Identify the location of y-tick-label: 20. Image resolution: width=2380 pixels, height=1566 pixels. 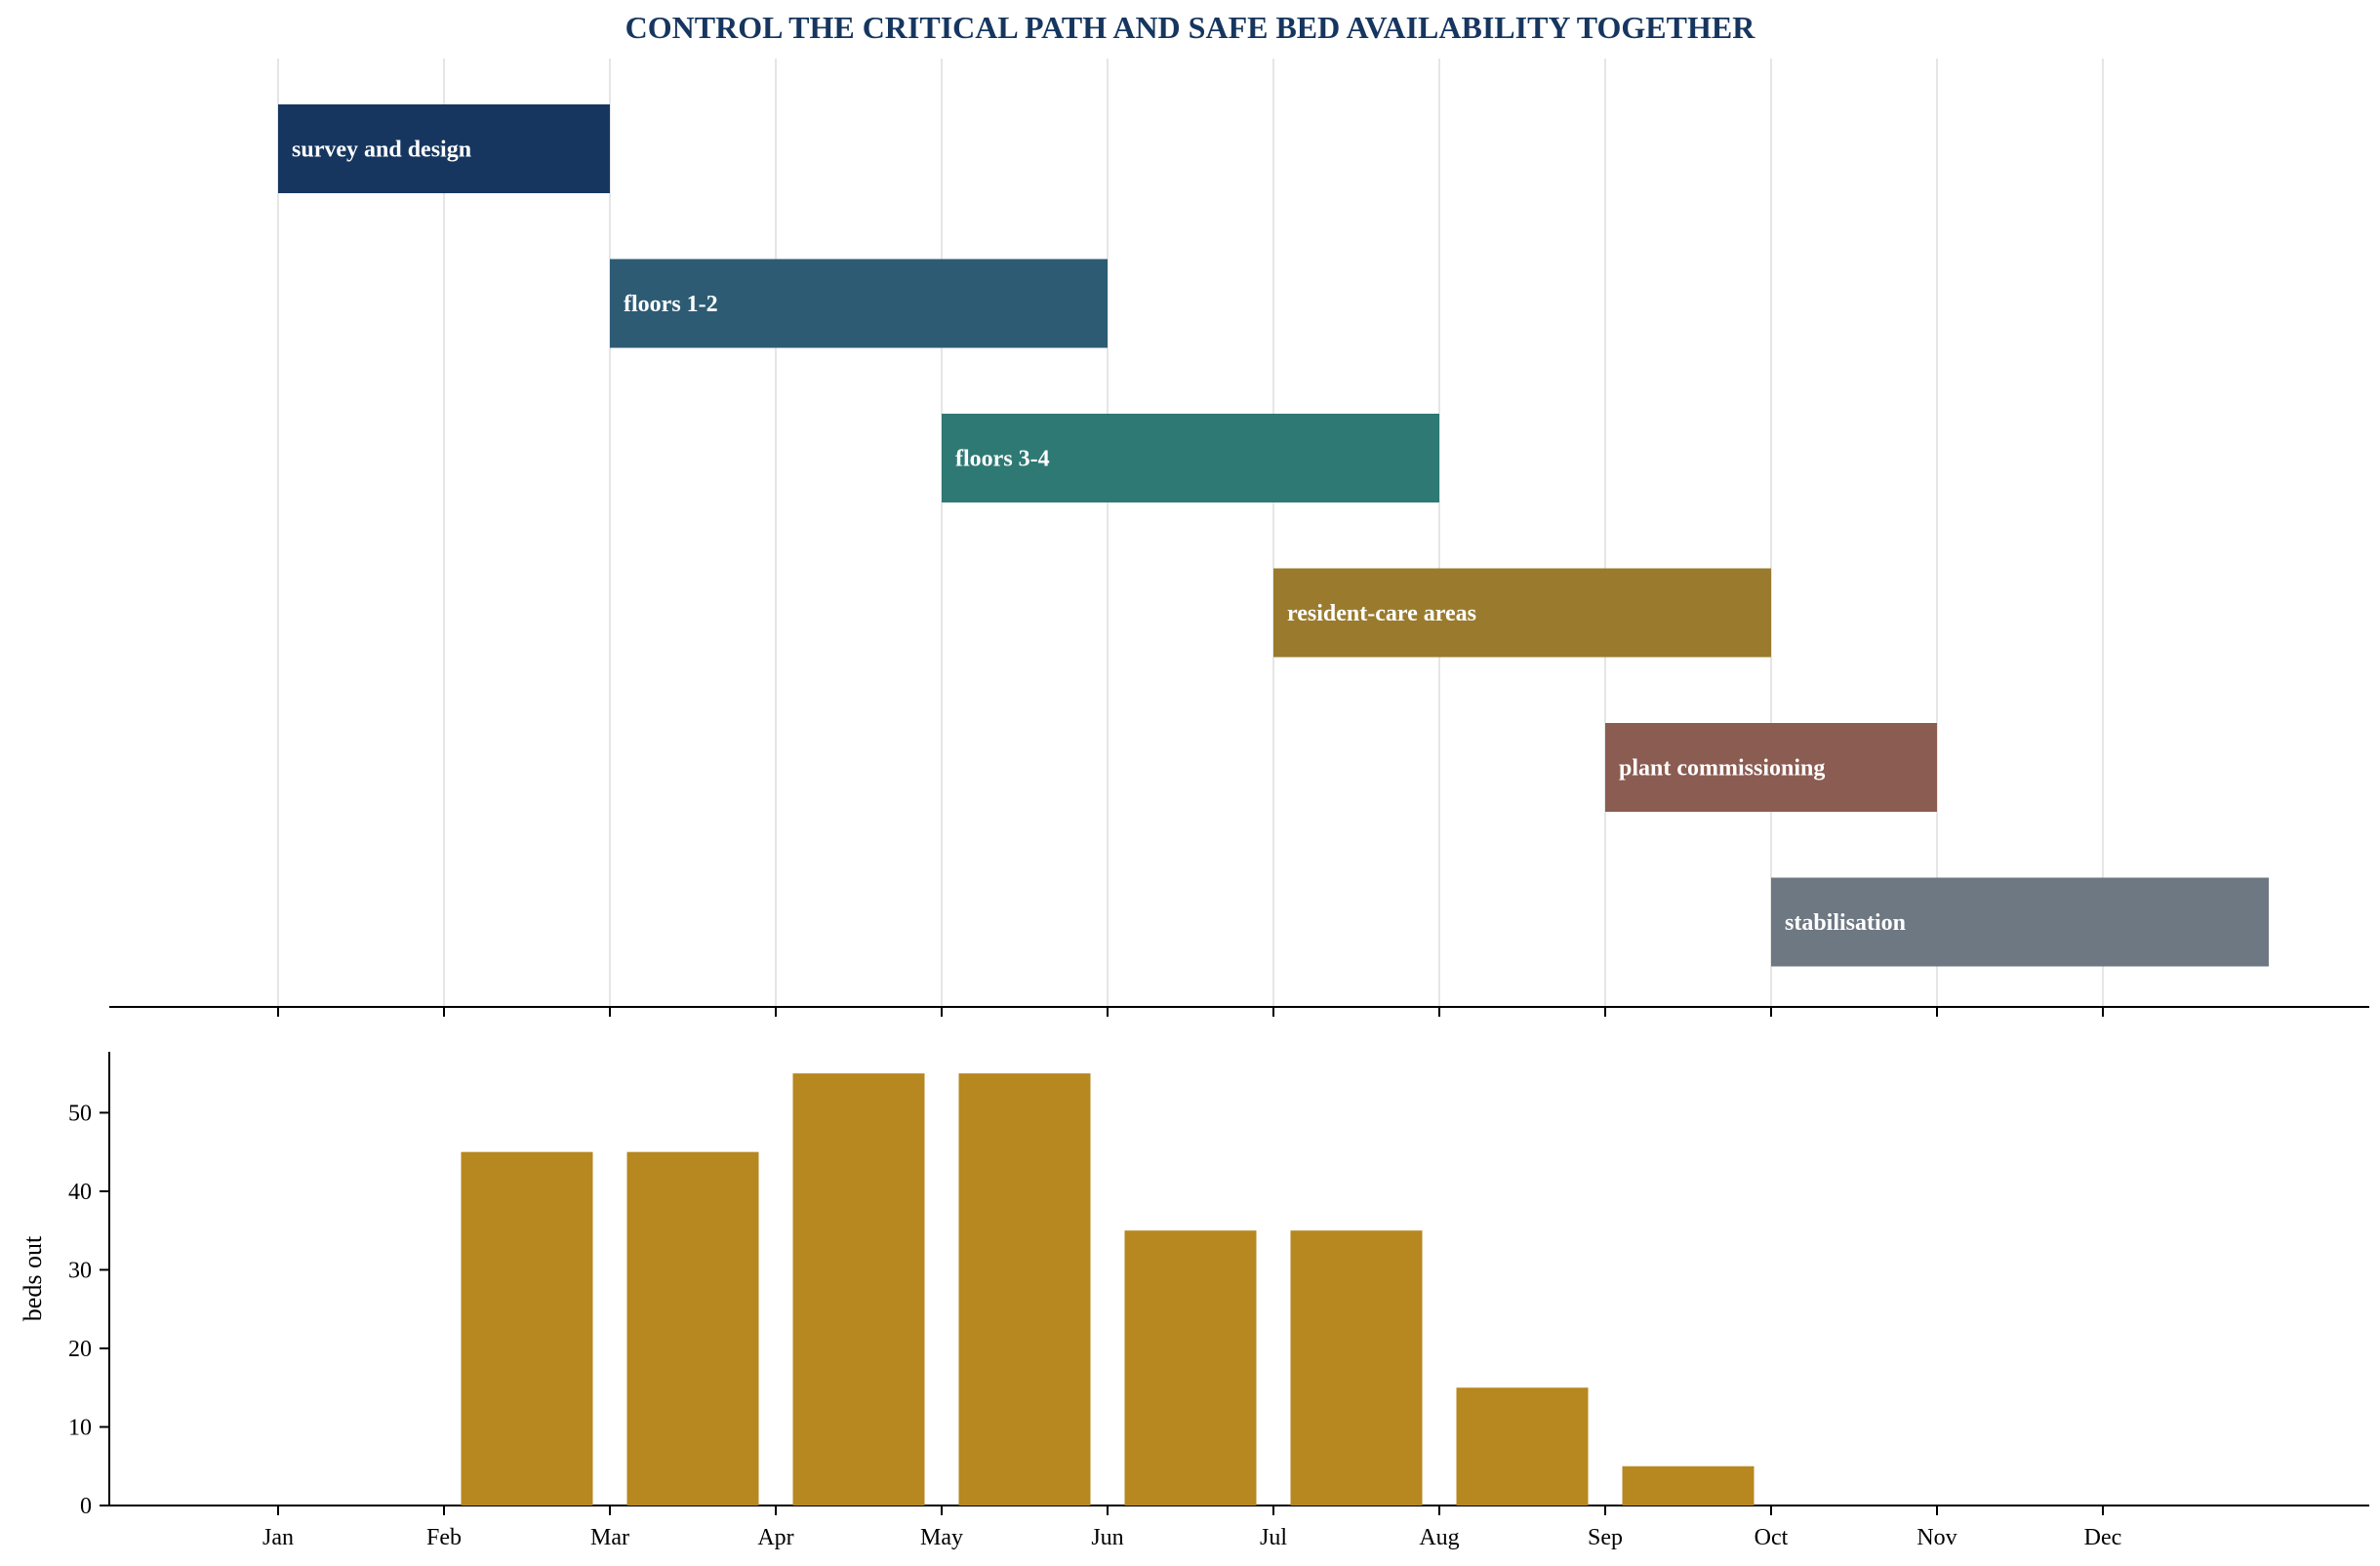
(80, 1349).